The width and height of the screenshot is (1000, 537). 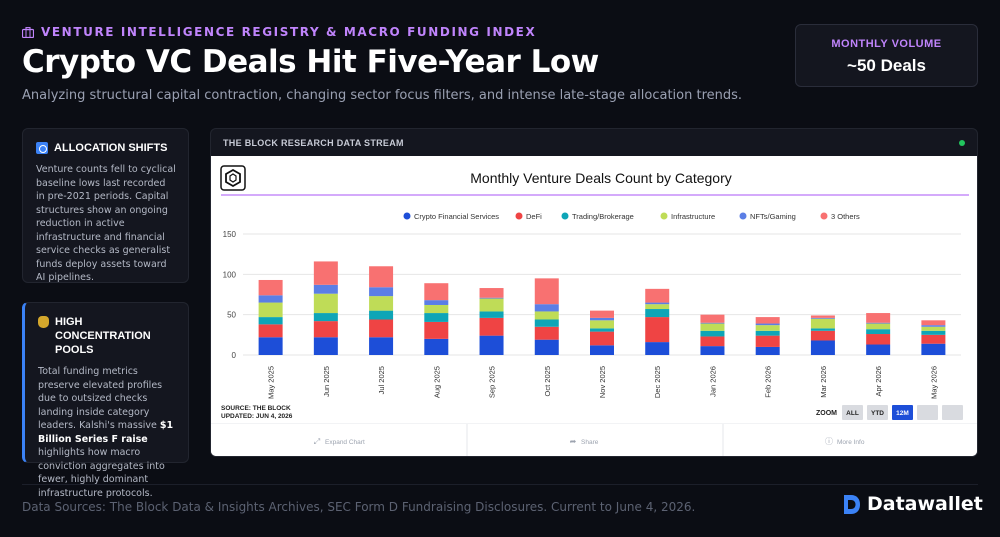 I want to click on legend-label: DeFi, so click(x=534, y=216).